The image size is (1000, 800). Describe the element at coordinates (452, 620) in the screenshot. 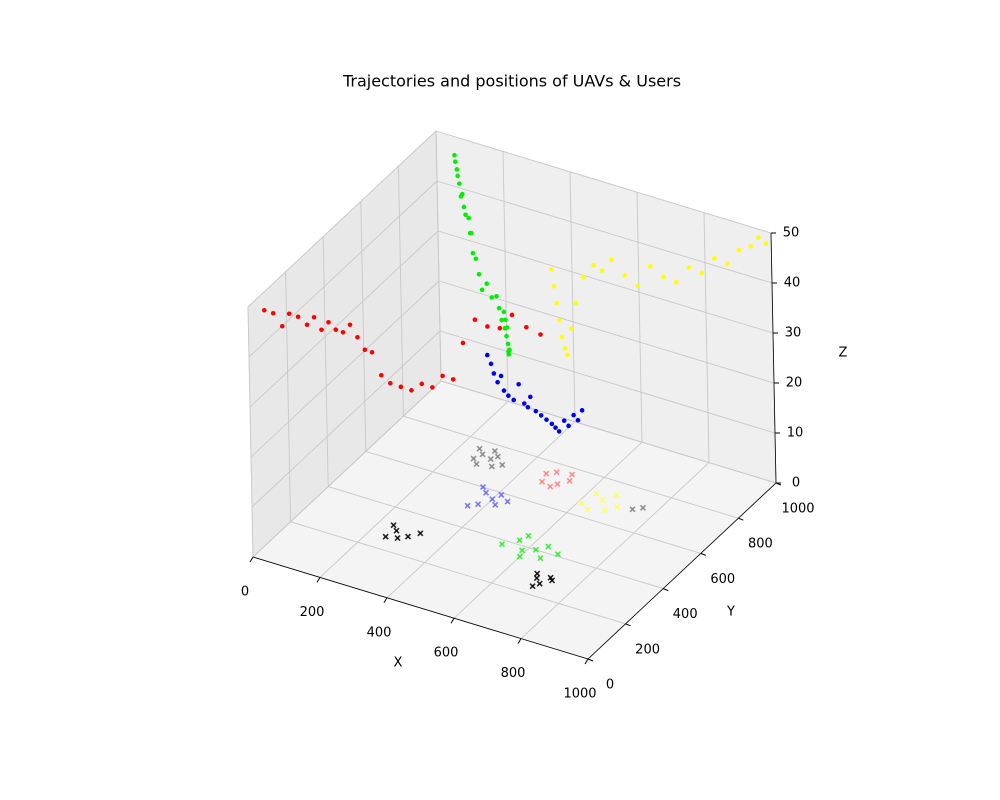

I see `x-tick` at that location.